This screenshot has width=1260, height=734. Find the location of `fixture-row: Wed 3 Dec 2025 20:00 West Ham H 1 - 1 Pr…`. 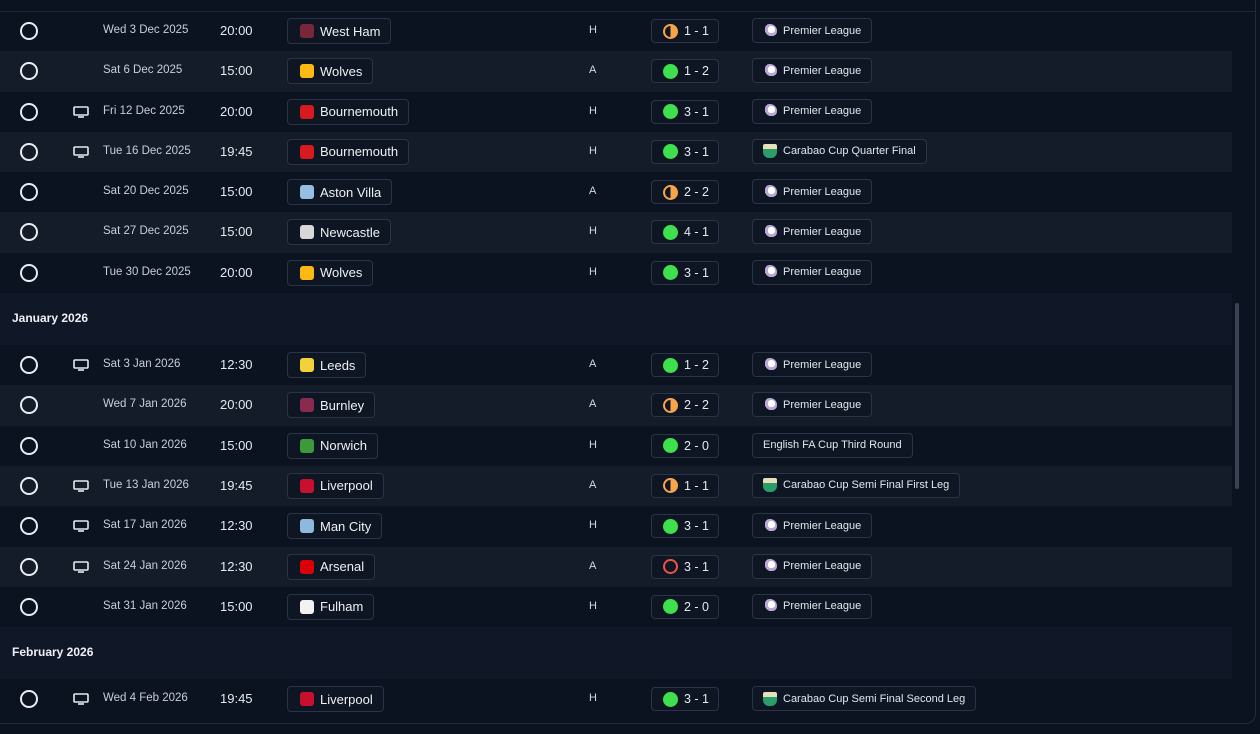

fixture-row: Wed 3 Dec 2025 20:00 West Ham H 1 - 1 Pr… is located at coordinates (616, 31).